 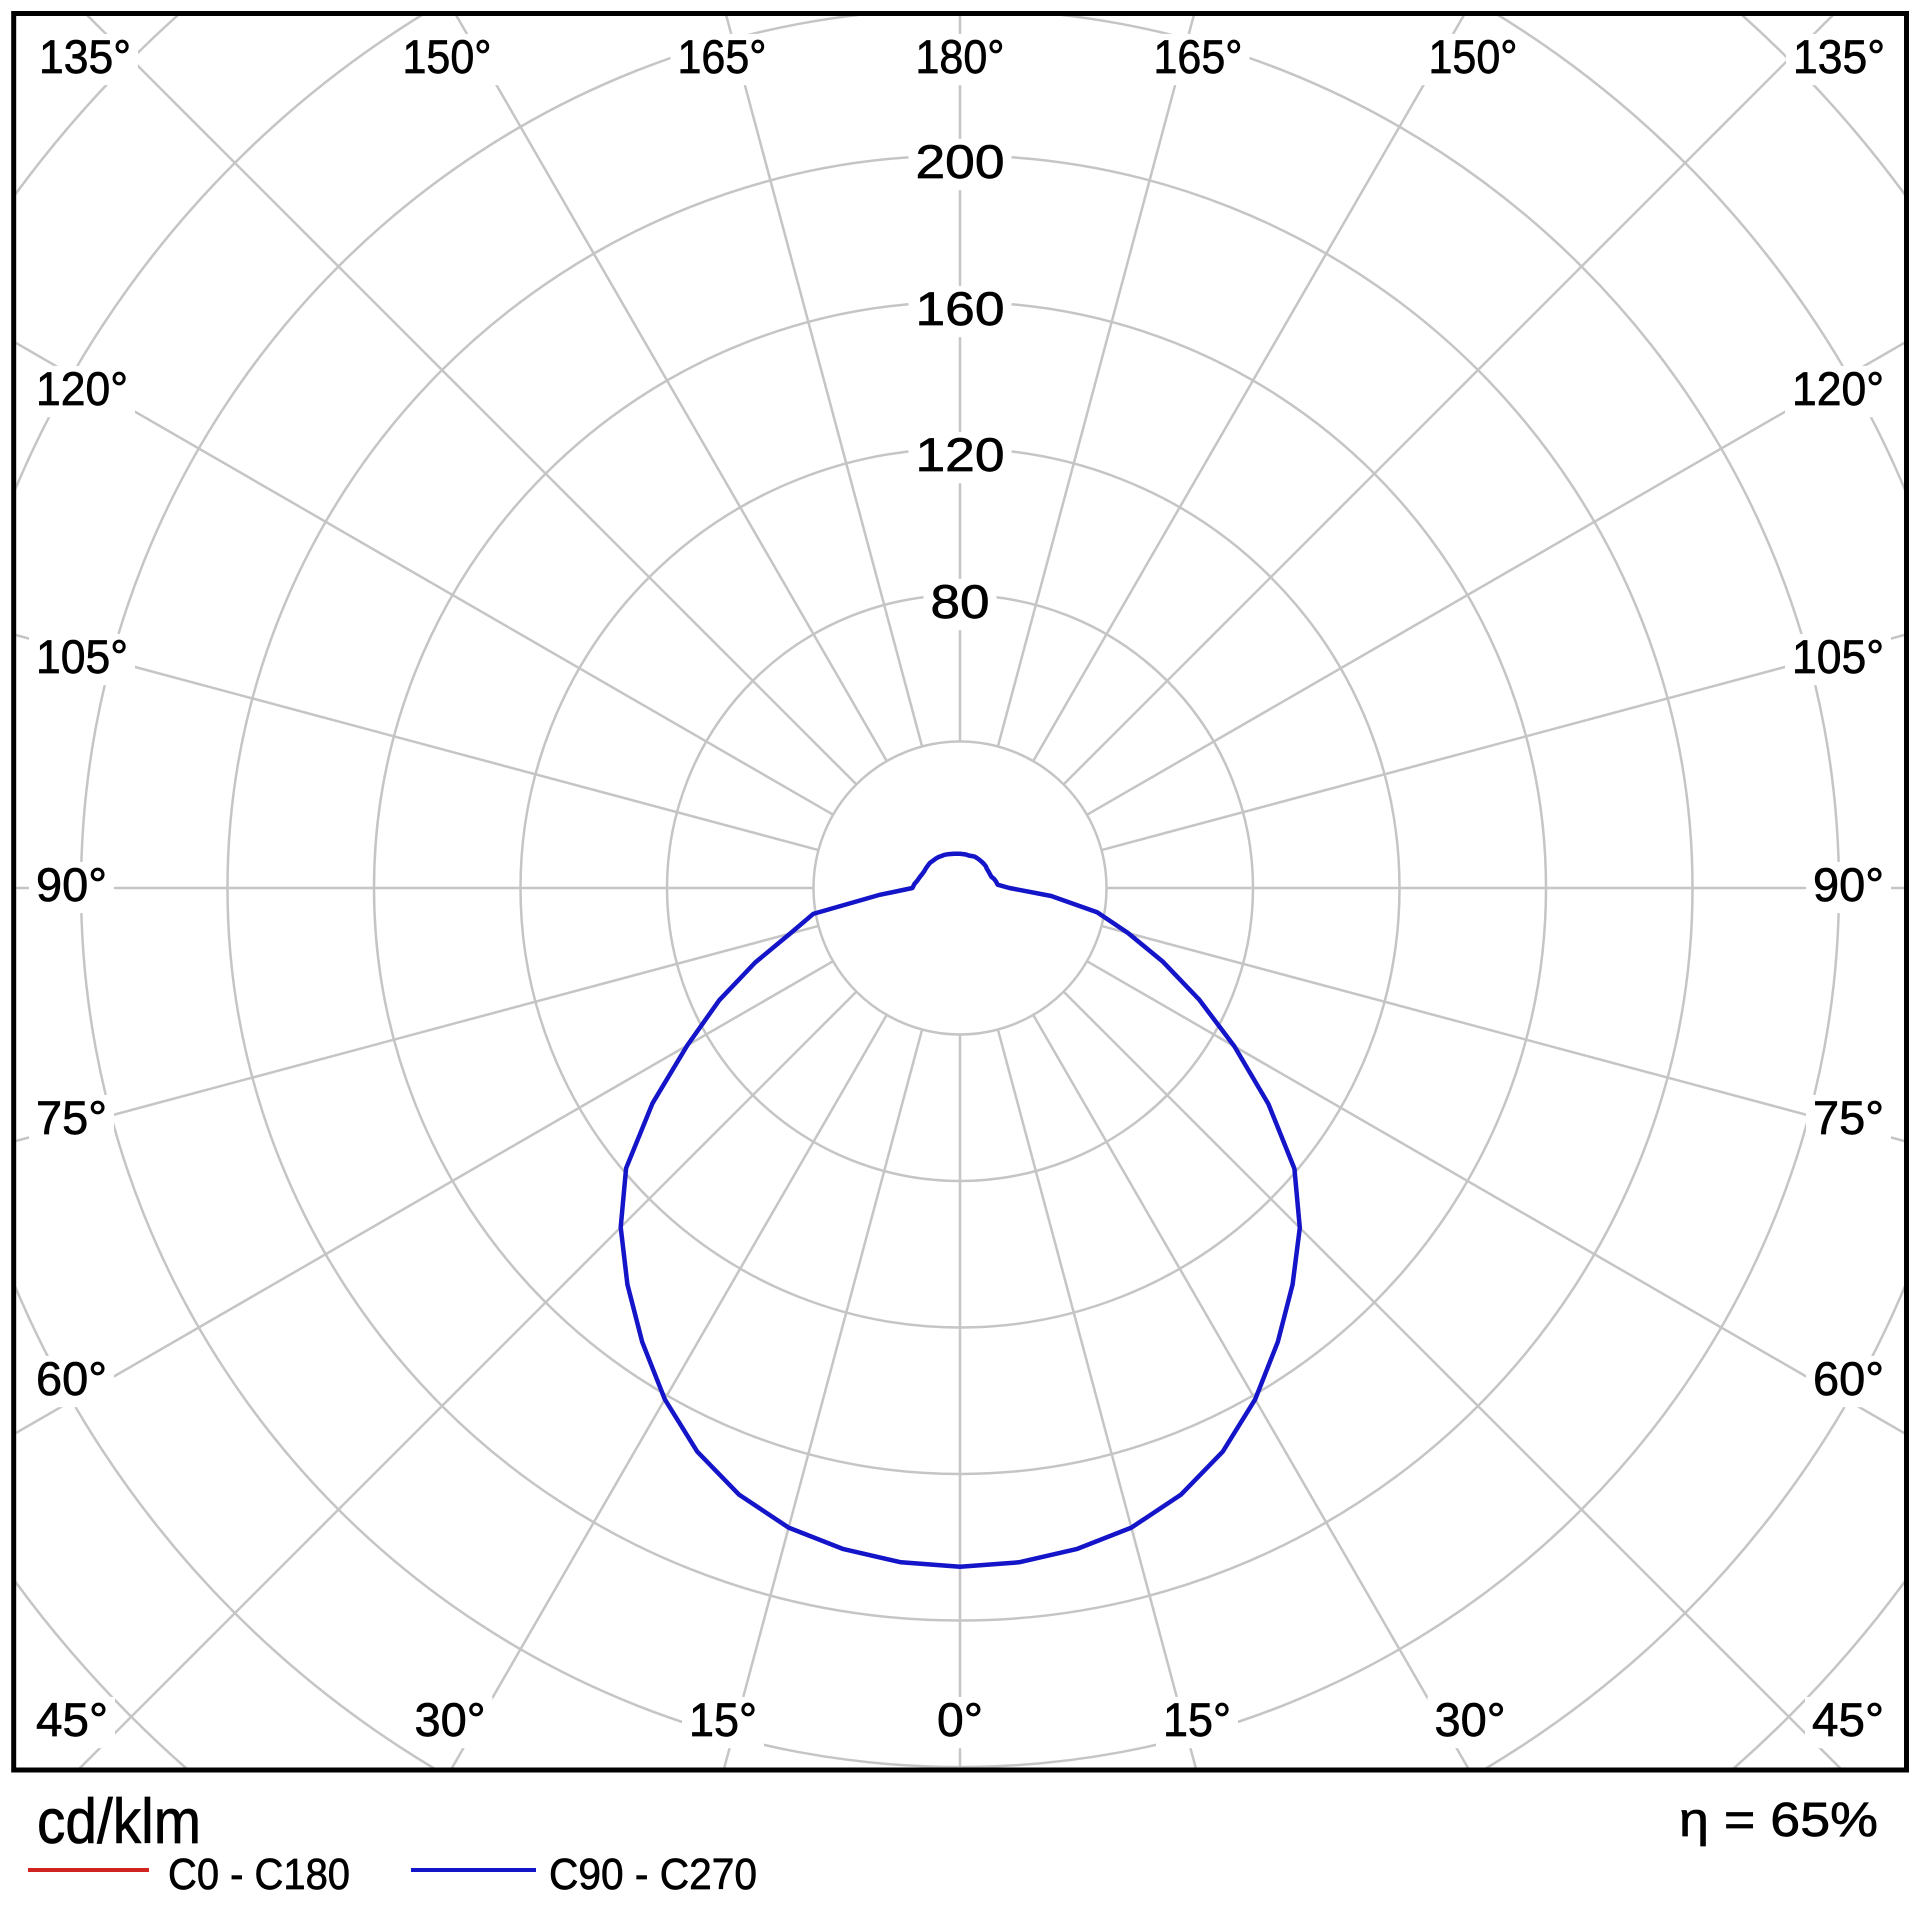 I want to click on svg-text: cd/klm, so click(x=119, y=1822).